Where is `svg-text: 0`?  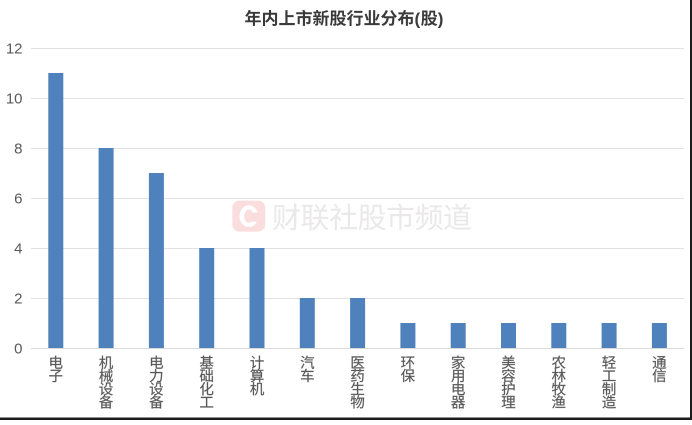 svg-text: 0 is located at coordinates (18, 348).